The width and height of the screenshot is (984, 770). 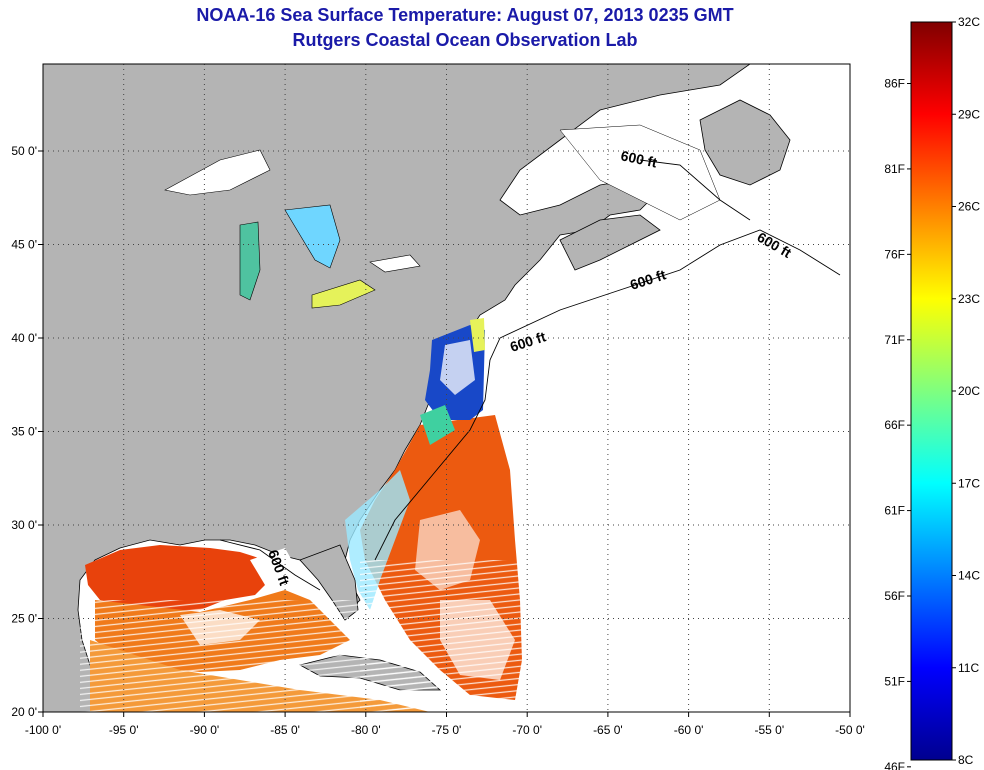 I want to click on lon-tick-label: -50 0', so click(x=850, y=730).